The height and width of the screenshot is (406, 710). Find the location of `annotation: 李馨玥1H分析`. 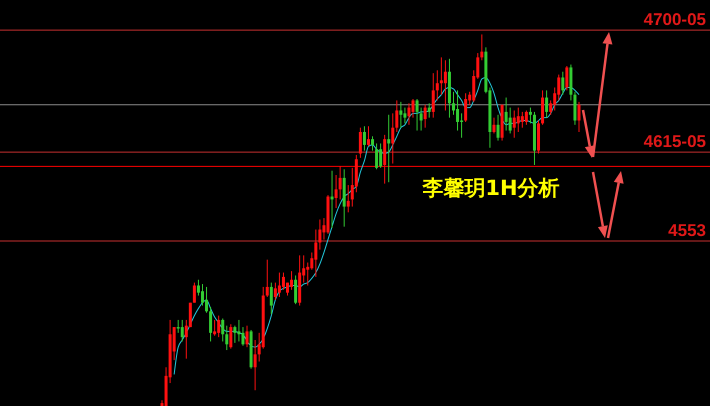

annotation: 李馨玥1H分析 is located at coordinates (490, 188).